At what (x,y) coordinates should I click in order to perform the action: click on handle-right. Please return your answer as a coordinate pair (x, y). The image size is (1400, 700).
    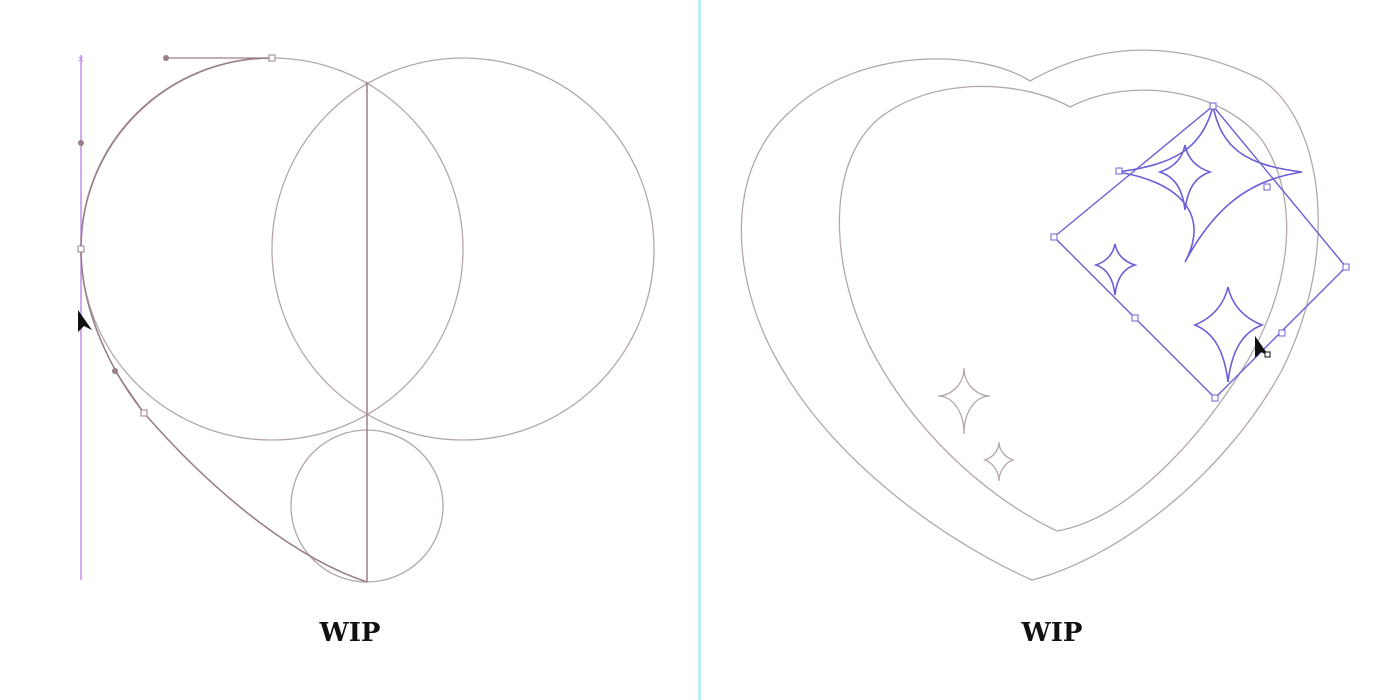
    Looking at the image, I should click on (1346, 267).